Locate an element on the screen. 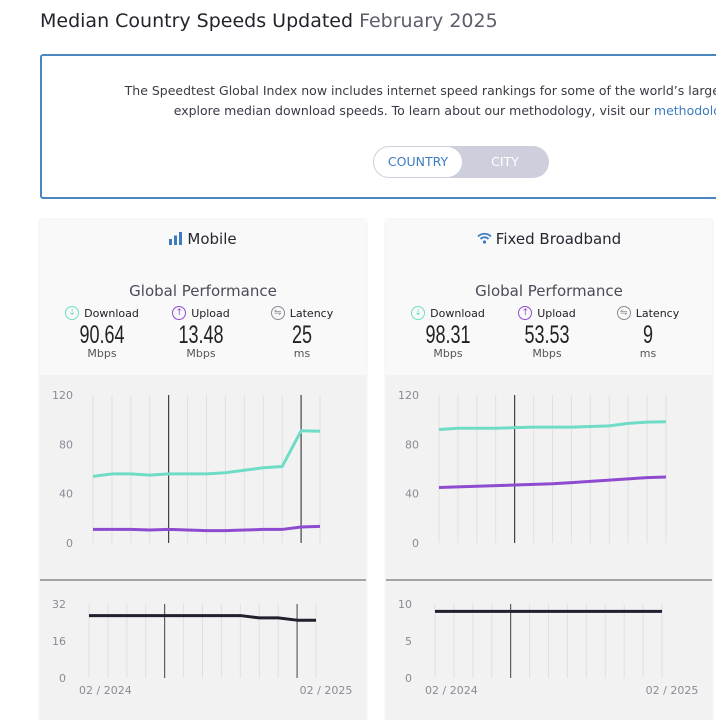 The height and width of the screenshot is (720, 716). metric-value: 25 is located at coordinates (302, 335).